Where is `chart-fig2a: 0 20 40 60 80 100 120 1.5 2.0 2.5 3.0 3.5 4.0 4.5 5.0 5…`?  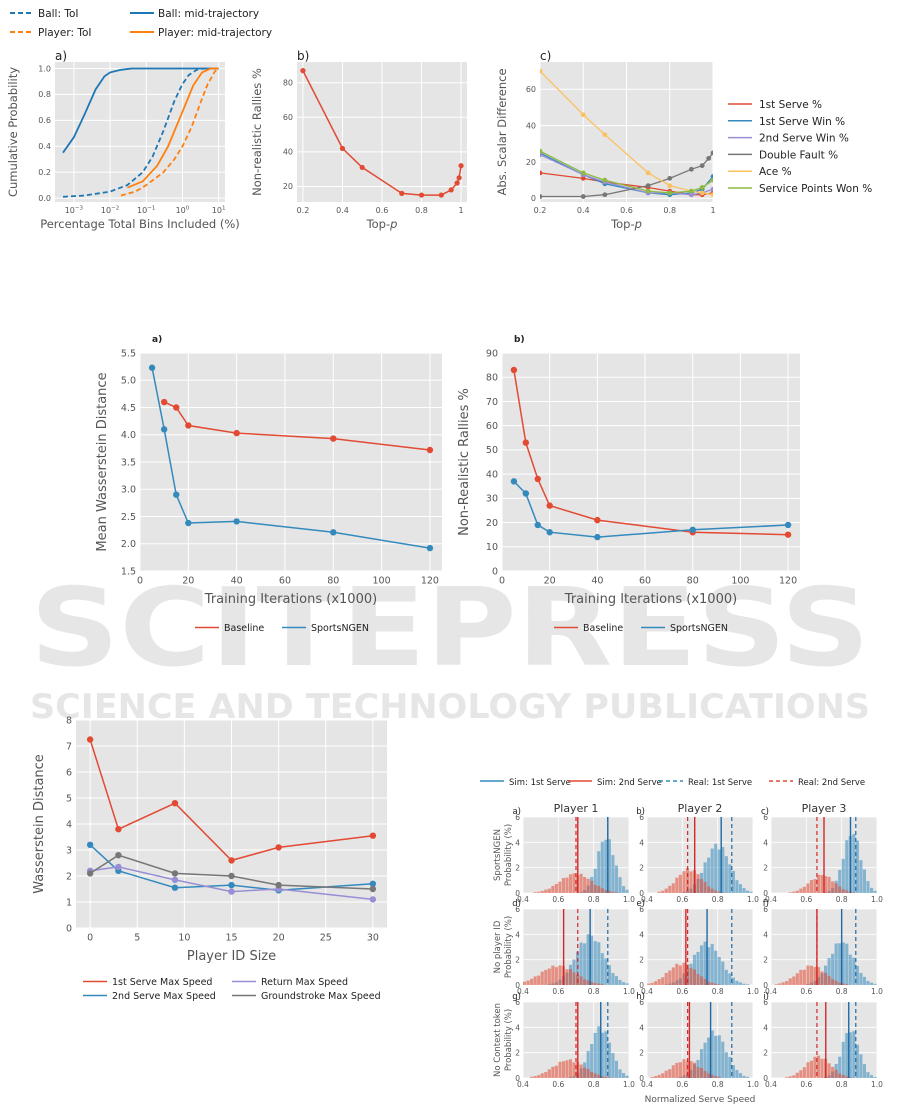 chart-fig2a: 0 20 40 60 80 100 120 1.5 2.0 2.5 3.0 3.5 4.0 4.5 5.0 5… is located at coordinates (268, 471).